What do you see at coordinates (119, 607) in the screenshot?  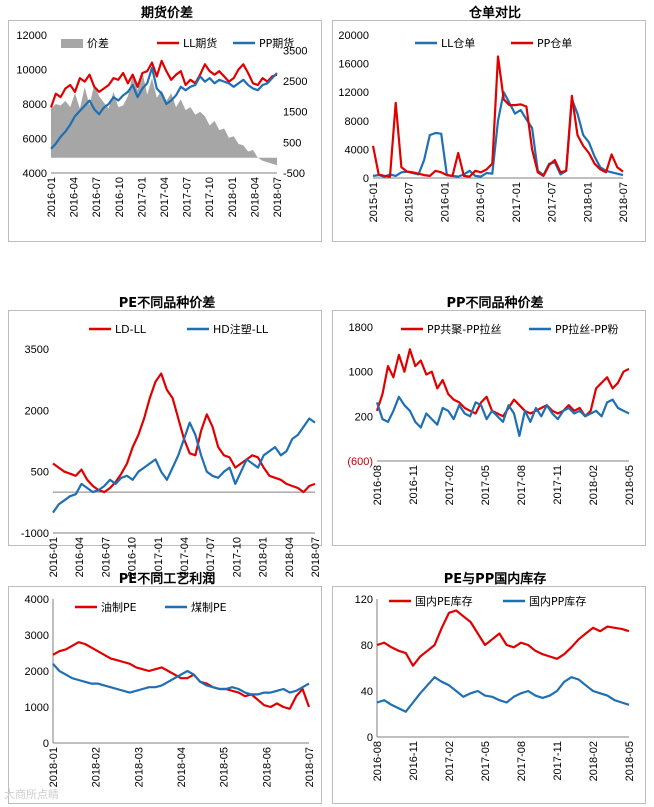 I see `legend-label: 油制PE` at bounding box center [119, 607].